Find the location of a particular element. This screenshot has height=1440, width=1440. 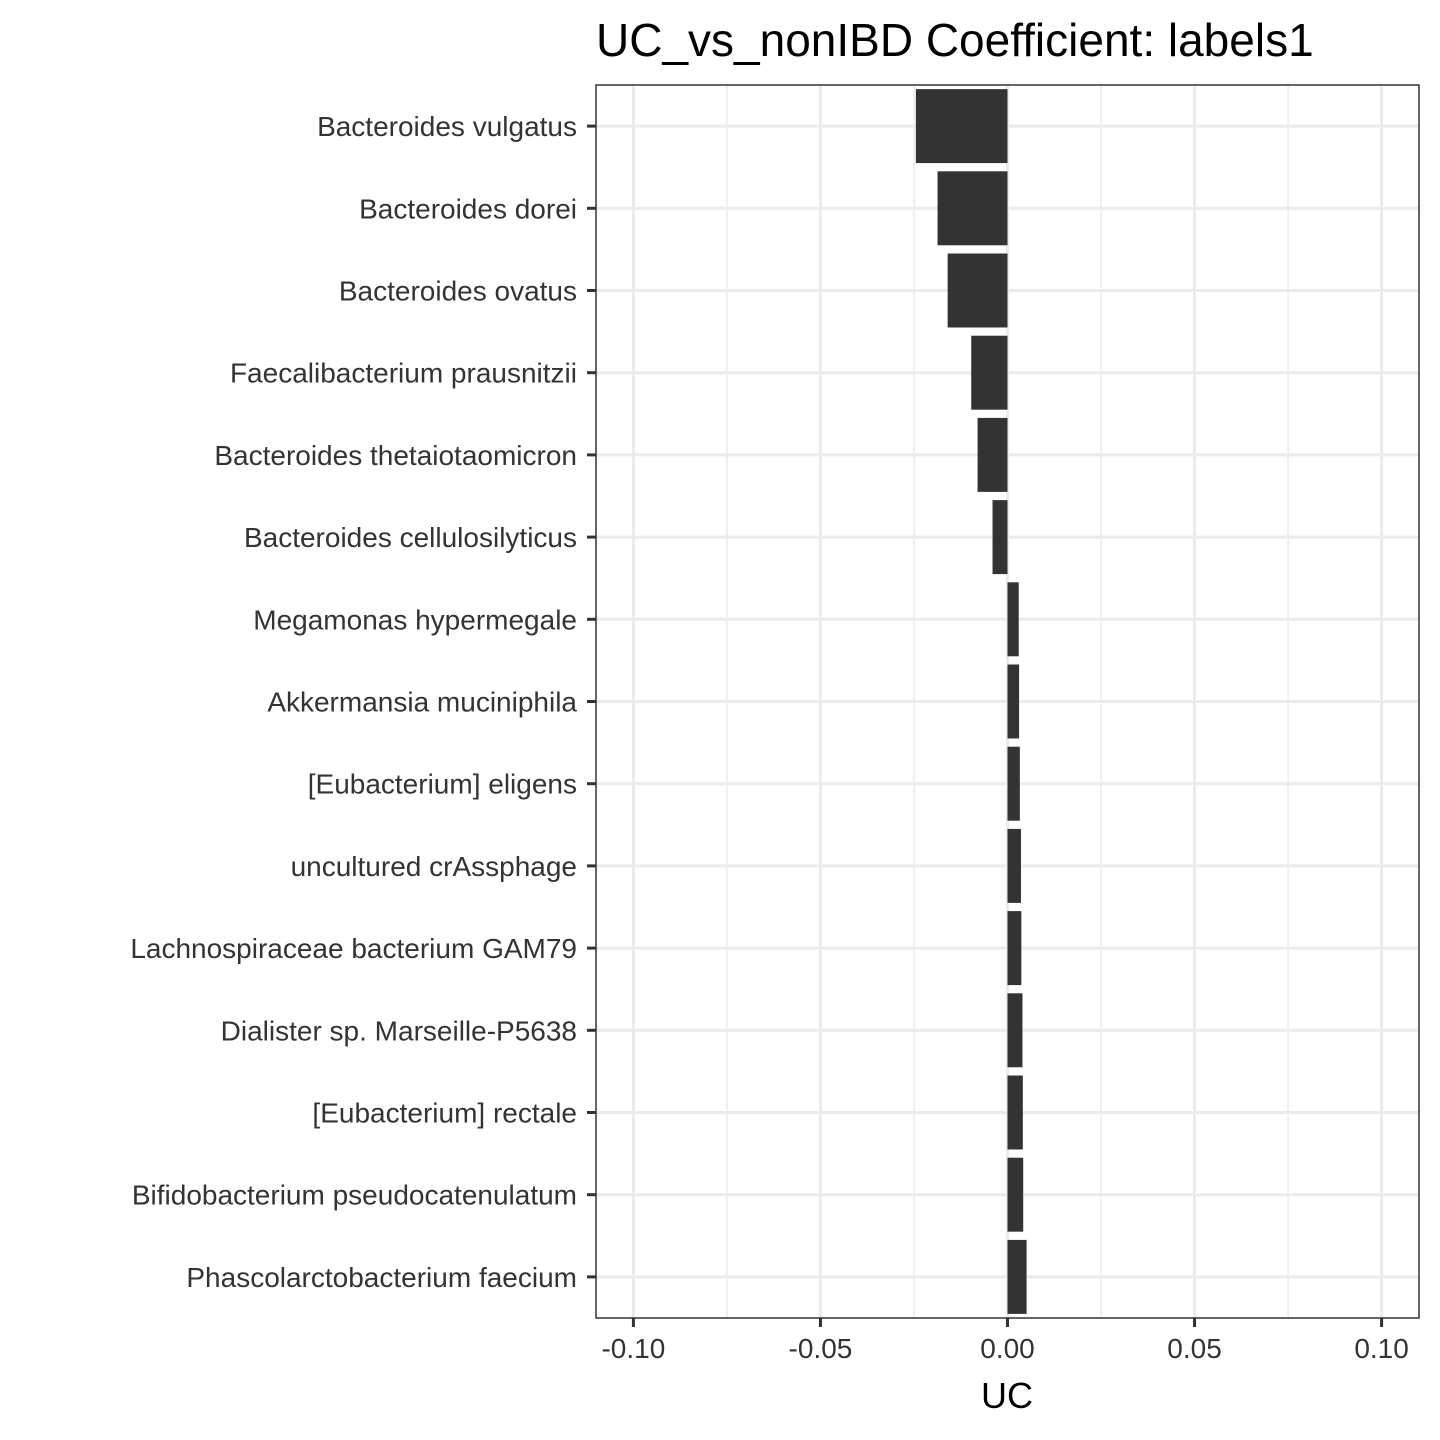

y-tick-label: Bacteroides cellulosilyticus is located at coordinates (410, 537).